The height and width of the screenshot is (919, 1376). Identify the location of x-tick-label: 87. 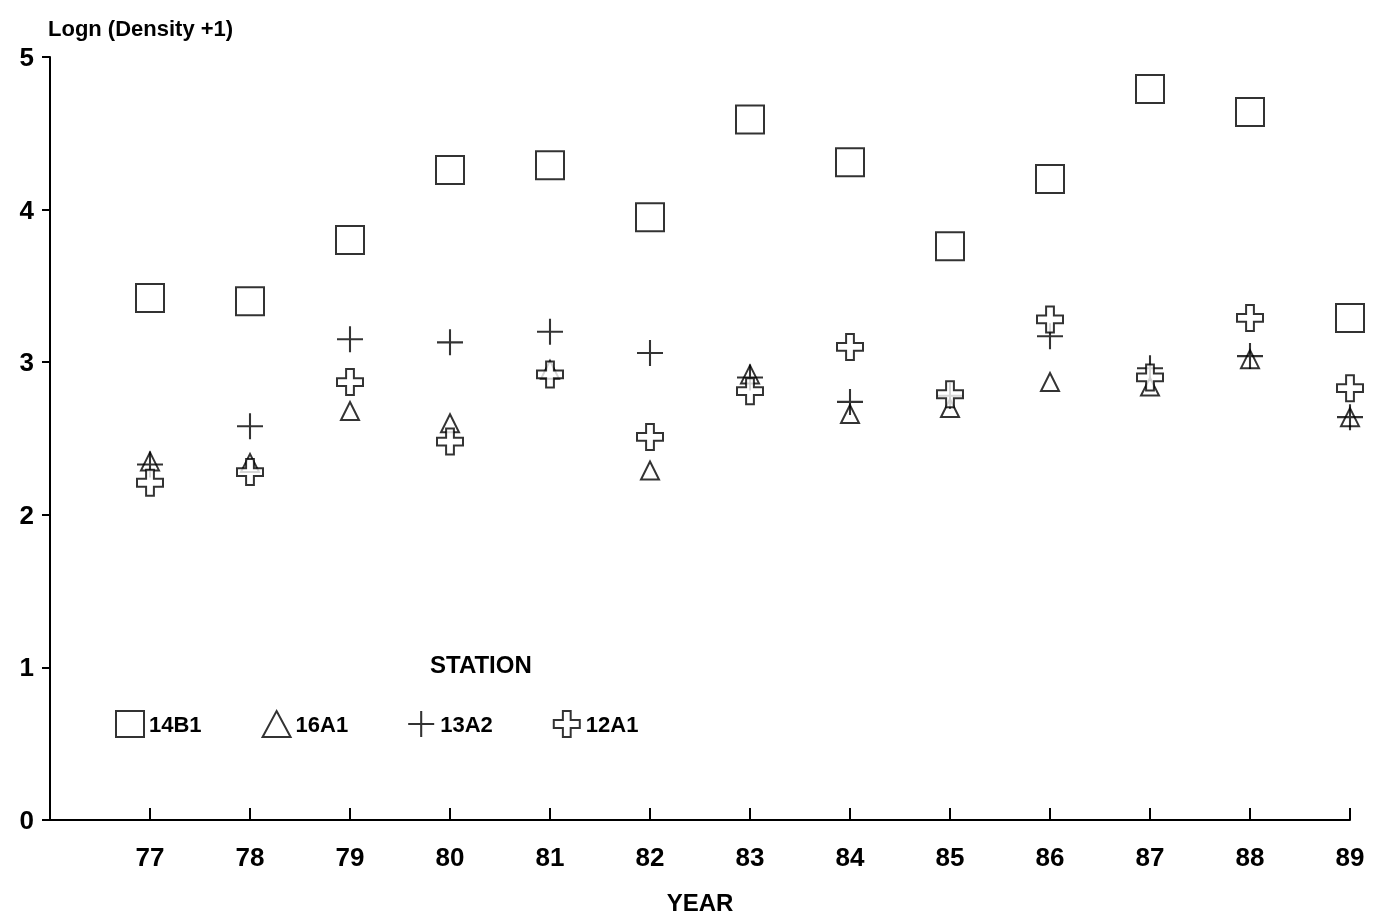
(1150, 857).